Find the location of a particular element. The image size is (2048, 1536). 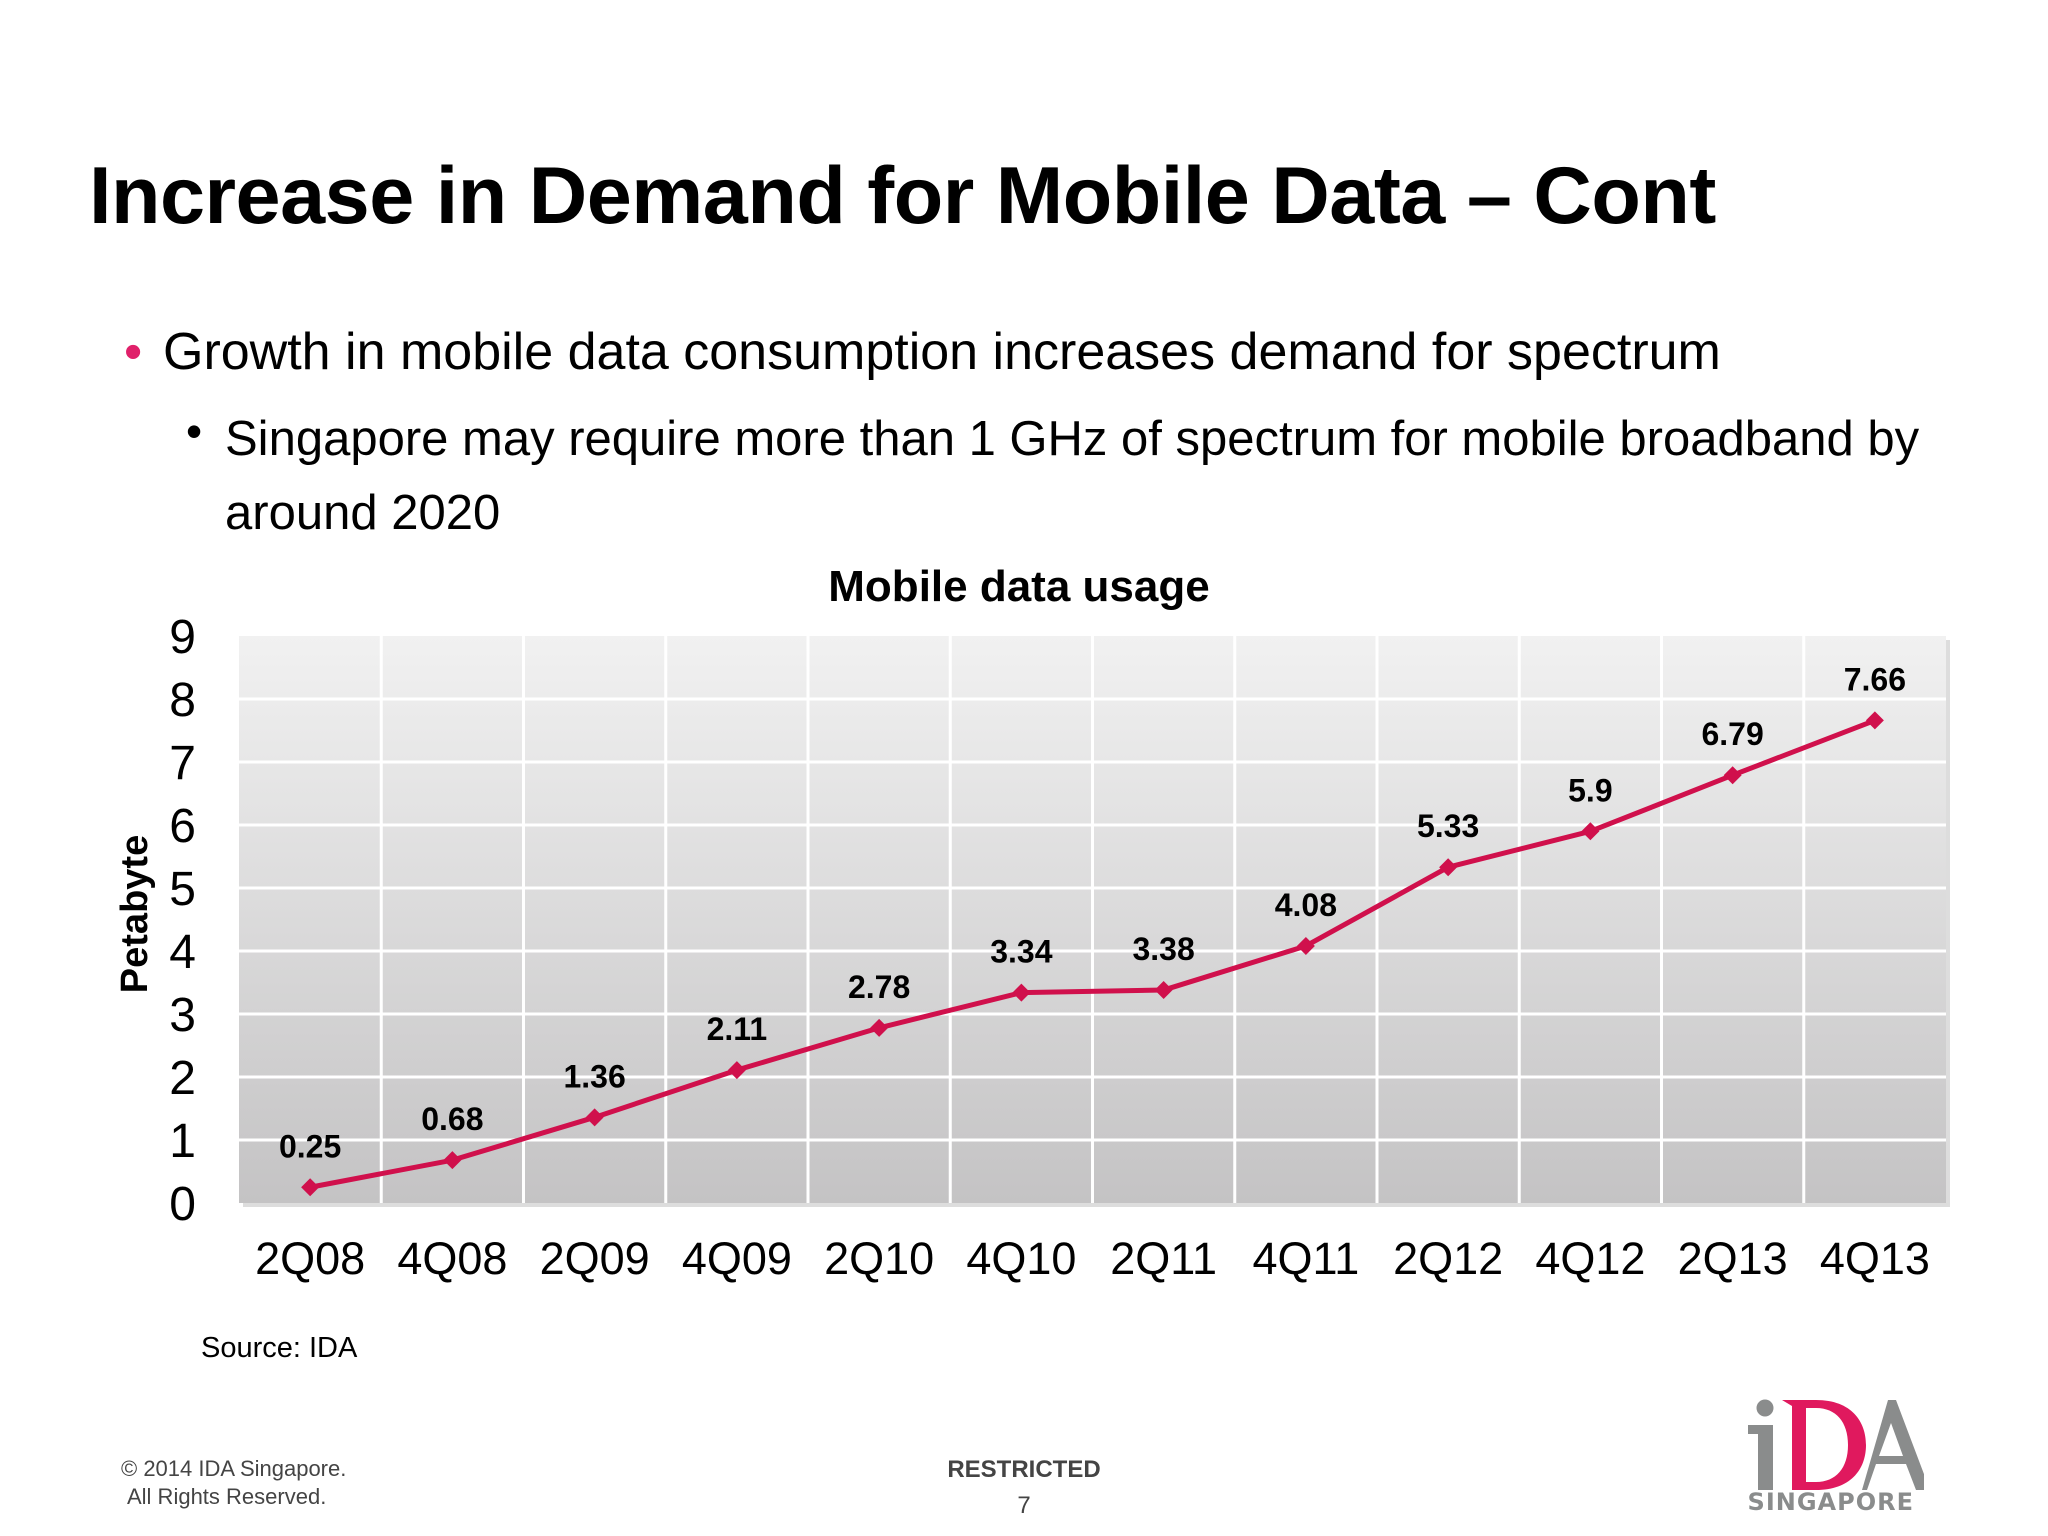

x-tick-label: 4Q09 is located at coordinates (737, 1258).